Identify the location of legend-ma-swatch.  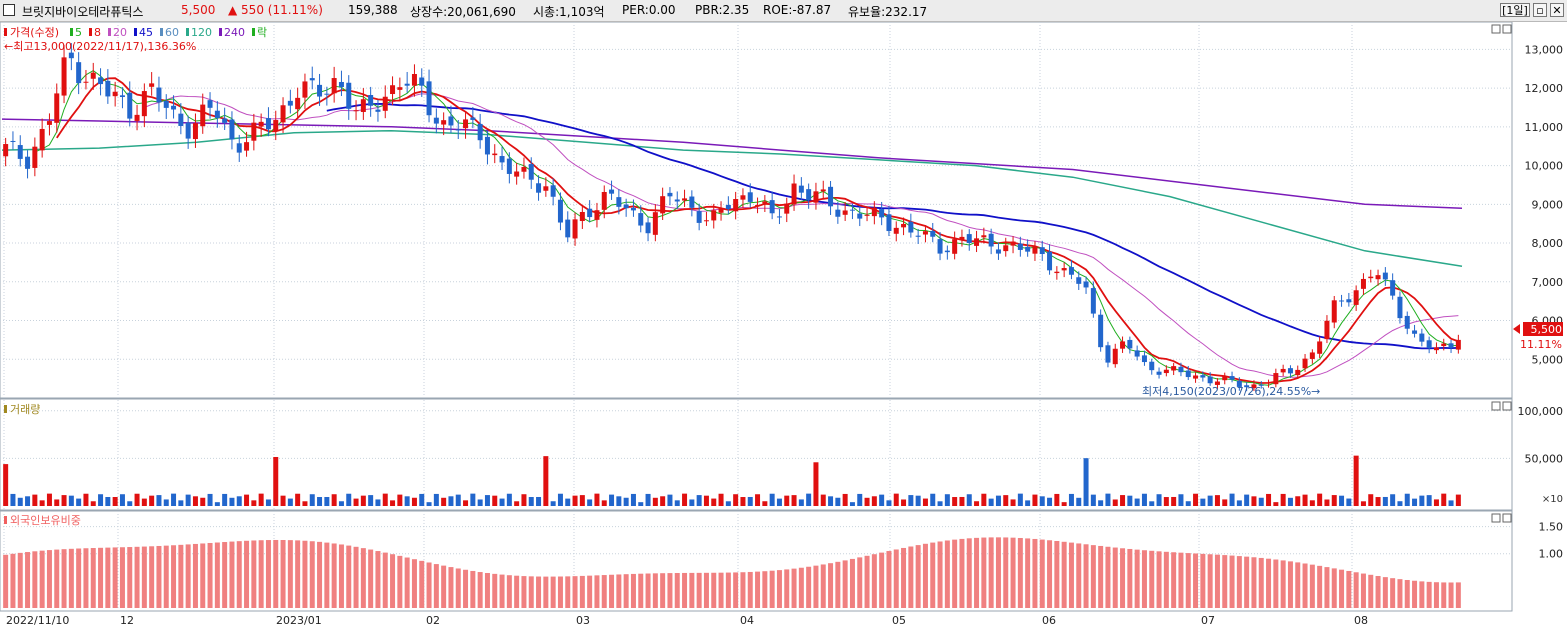
(220, 32).